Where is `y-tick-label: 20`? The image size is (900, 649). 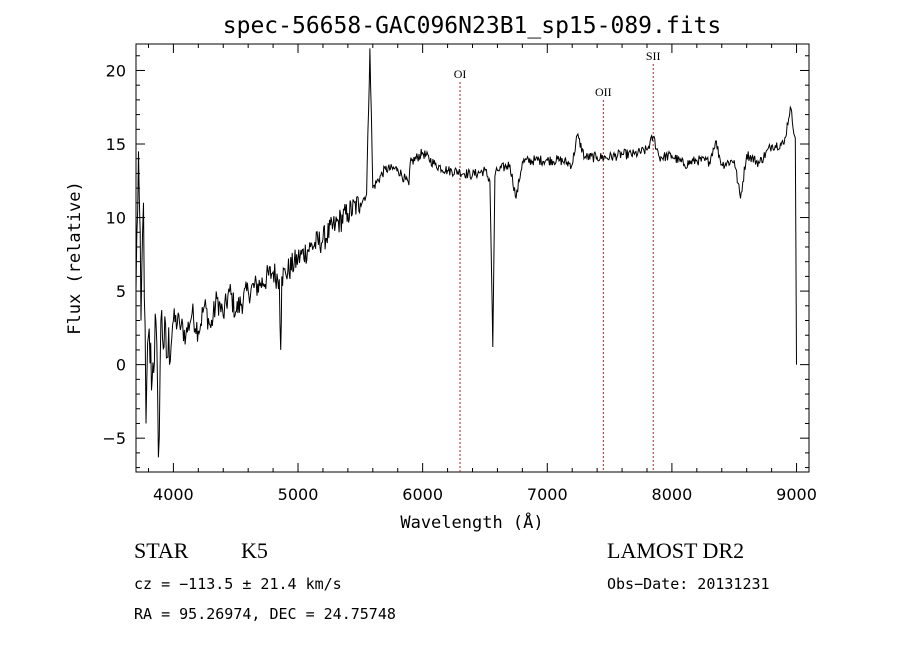 y-tick-label: 20 is located at coordinates (116, 70).